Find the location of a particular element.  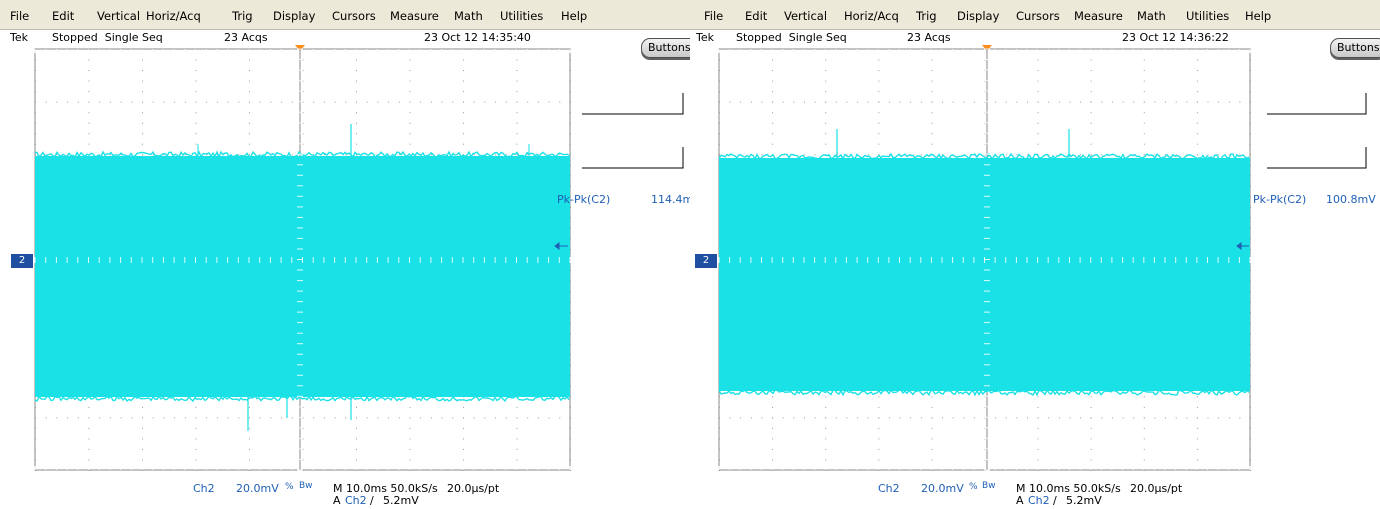

measurement-value: 100.8mV is located at coordinates (1351, 199).